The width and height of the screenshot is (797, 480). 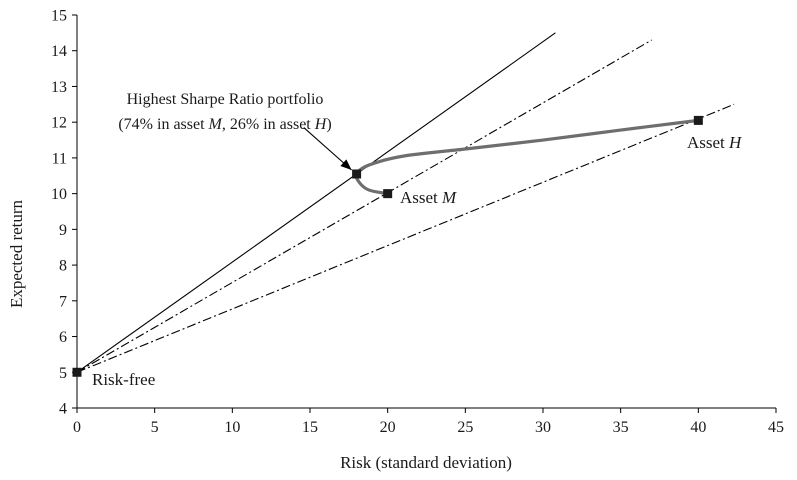 I want to click on x-tick-label: 20, so click(x=388, y=427).